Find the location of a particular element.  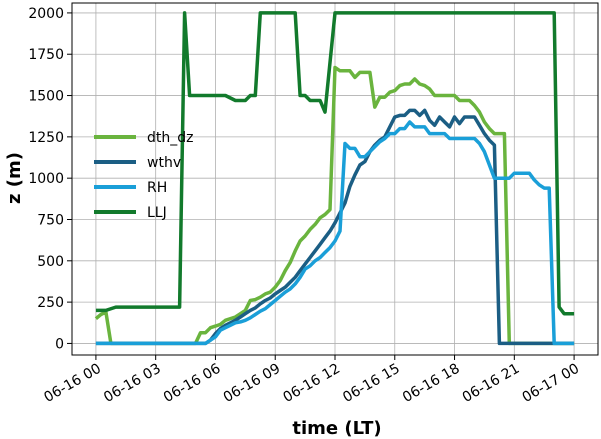

y-axis-ticks: 0 250 500 750 1000 1250 1500 1750 2000 is located at coordinates (50, 179).